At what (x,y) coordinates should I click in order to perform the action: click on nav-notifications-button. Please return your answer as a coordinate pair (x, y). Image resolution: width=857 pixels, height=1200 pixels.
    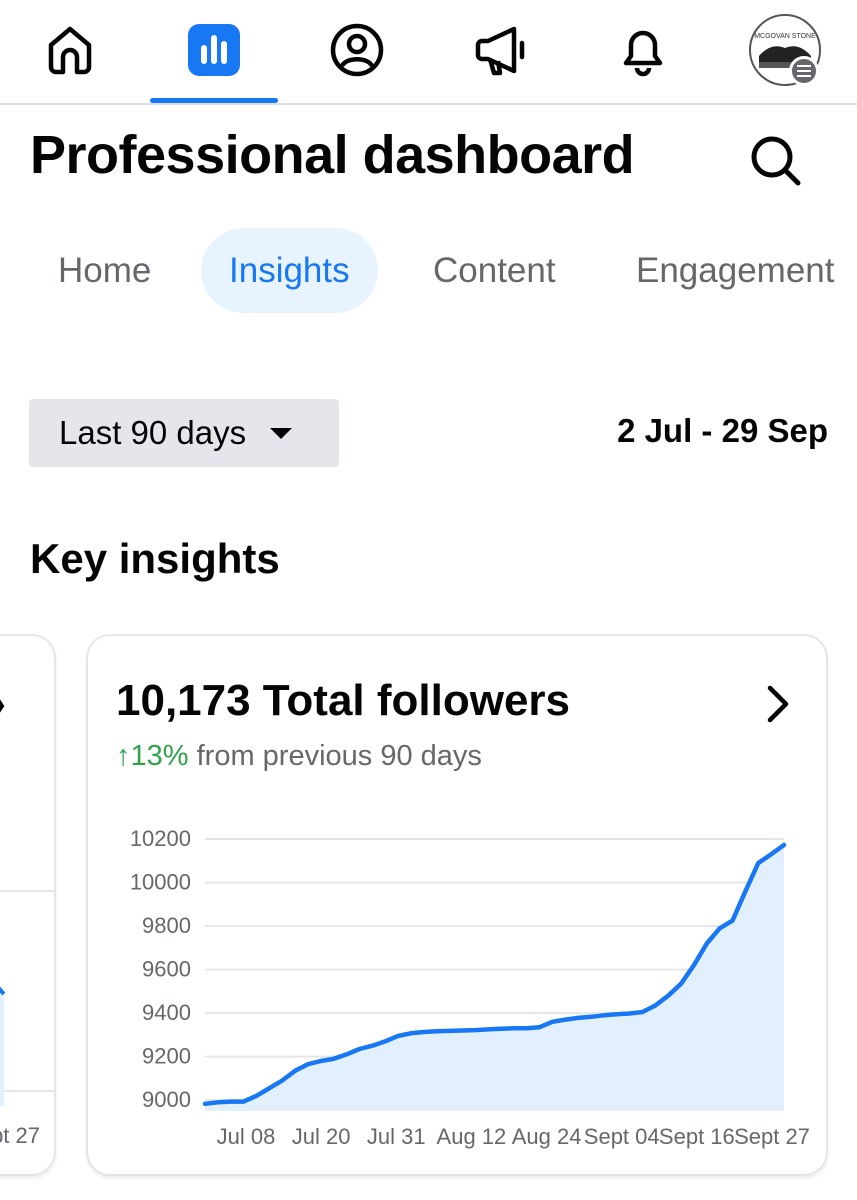
    Looking at the image, I should click on (643, 50).